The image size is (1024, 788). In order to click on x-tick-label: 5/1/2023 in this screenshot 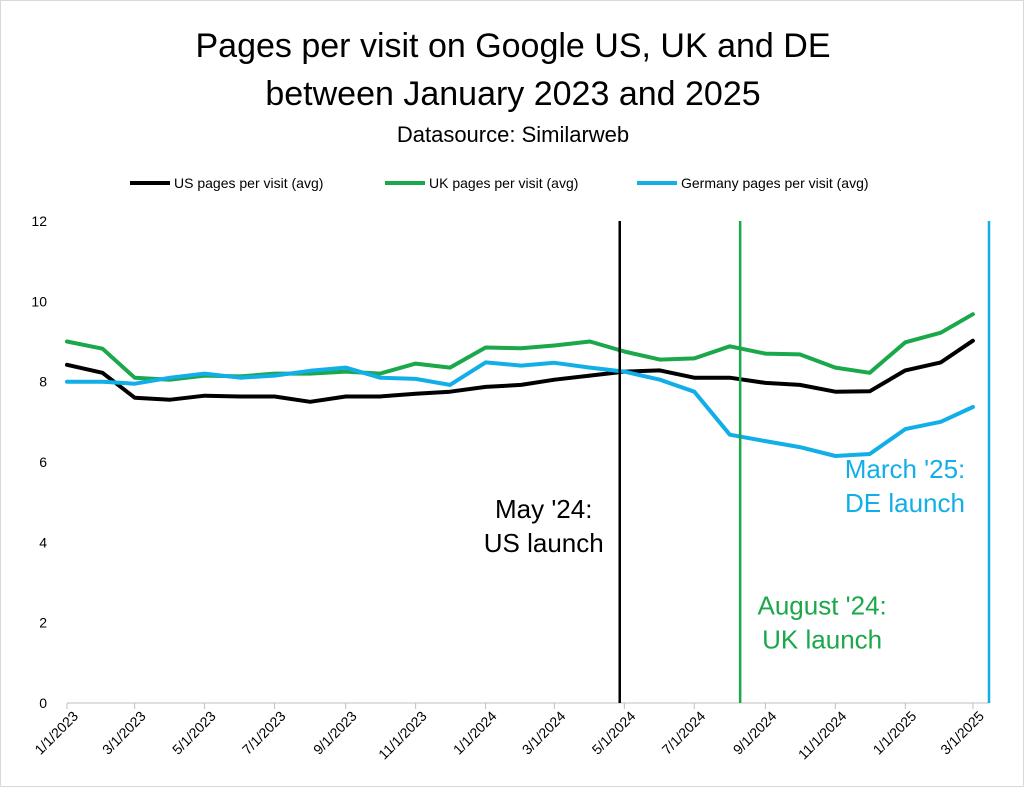, I will do `click(194, 733)`.